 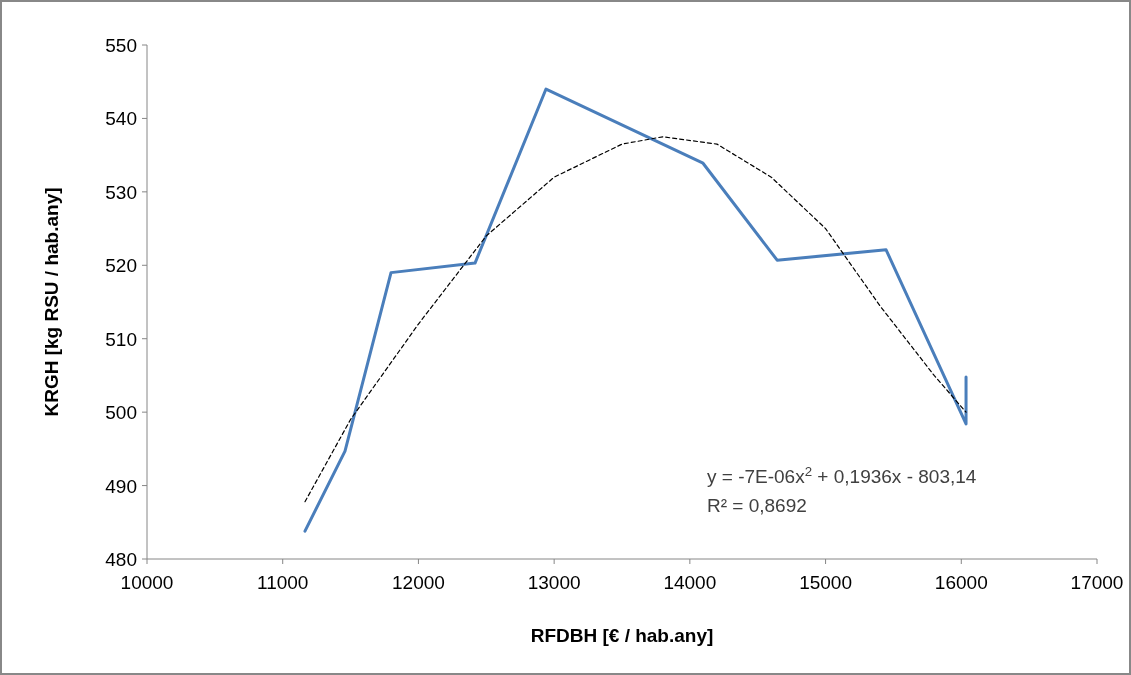 I want to click on x-tick-label: 13000, so click(x=554, y=582).